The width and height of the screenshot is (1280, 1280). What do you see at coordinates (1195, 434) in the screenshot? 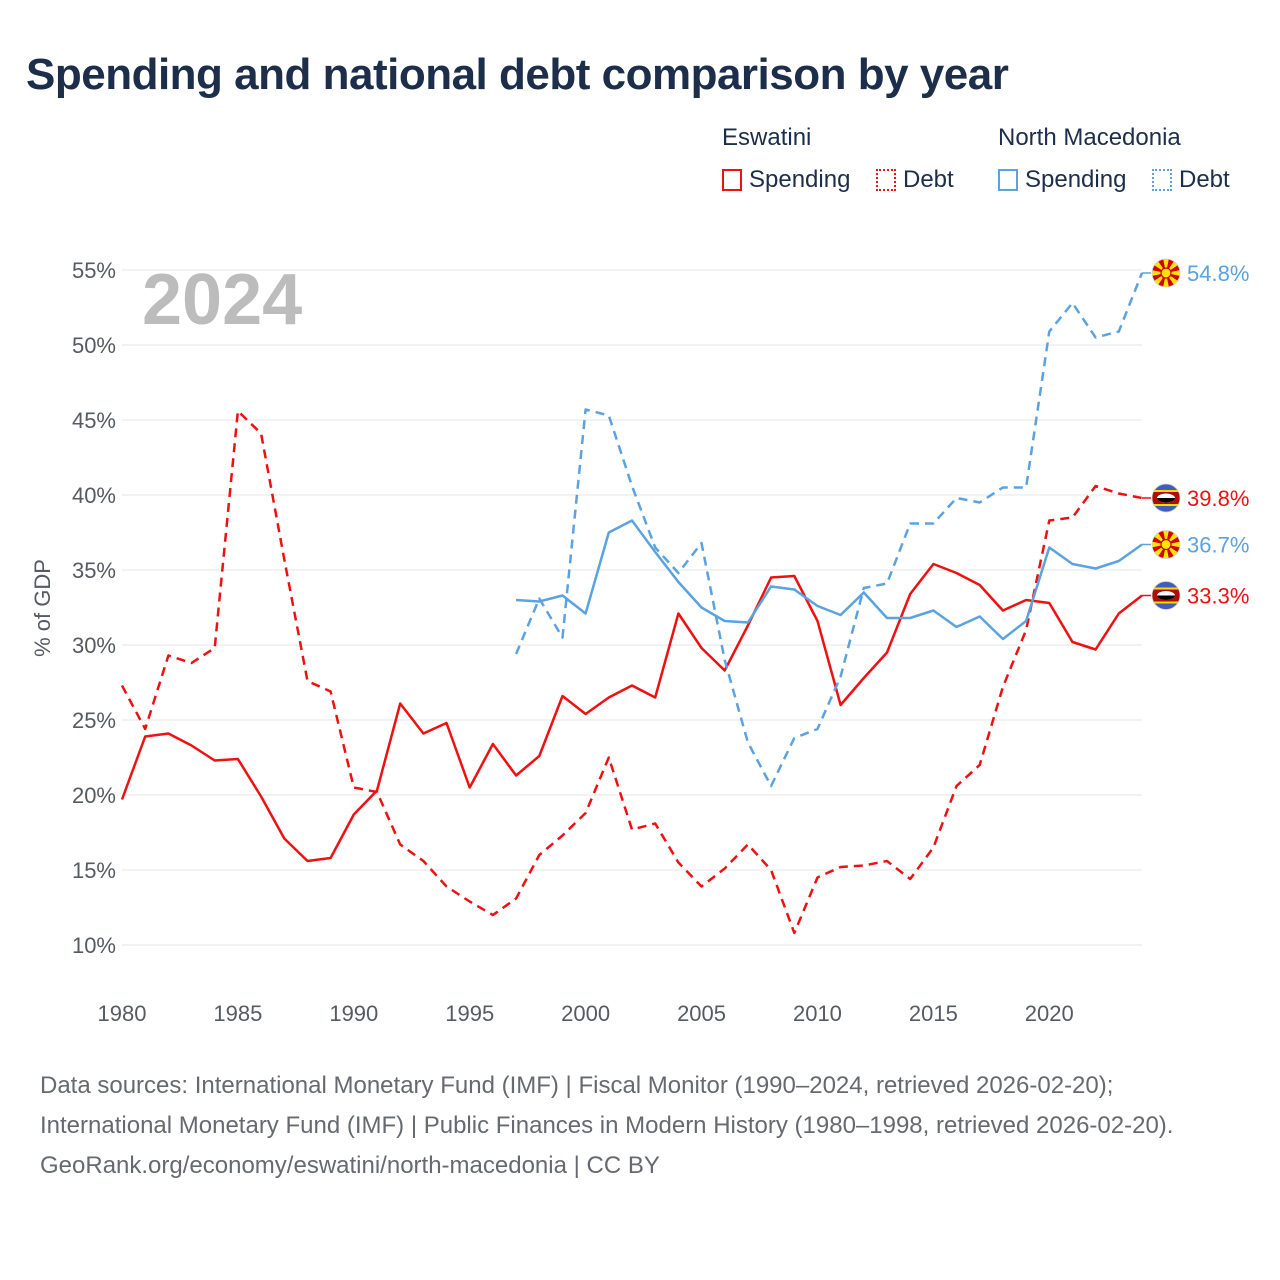
I see `end-labels: 33.3% 39.8% 36.7% 54.8%` at bounding box center [1195, 434].